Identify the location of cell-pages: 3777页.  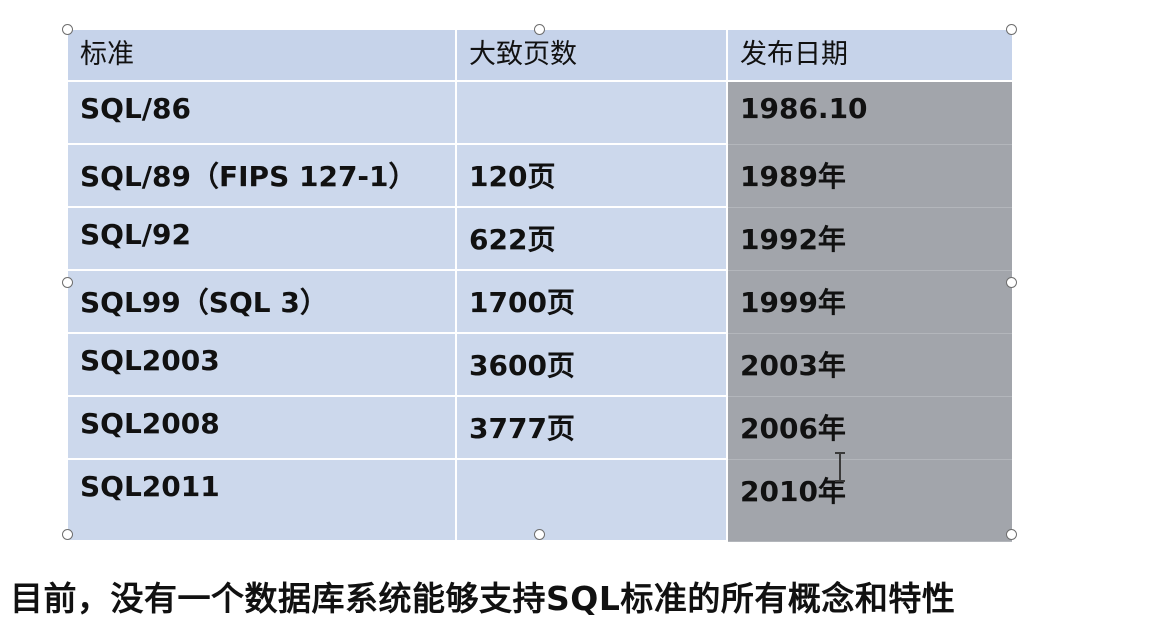
(592, 428).